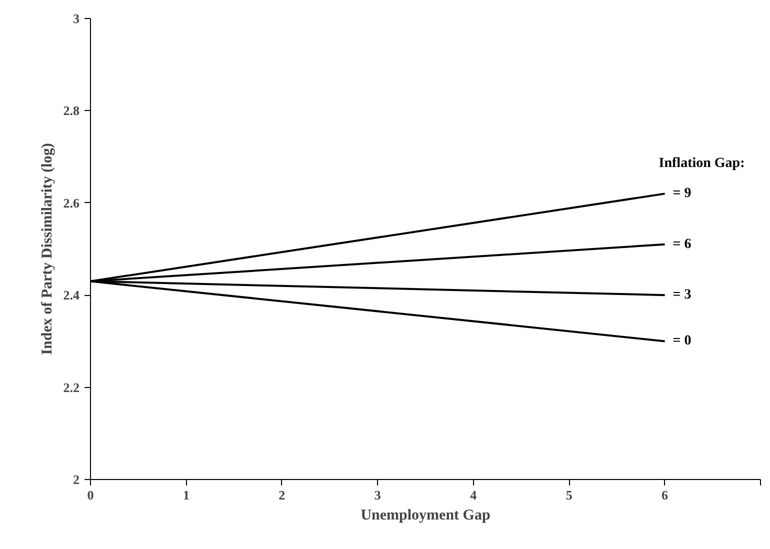  Describe the element at coordinates (665, 495) in the screenshot. I see `x-tick-label: 6` at that location.